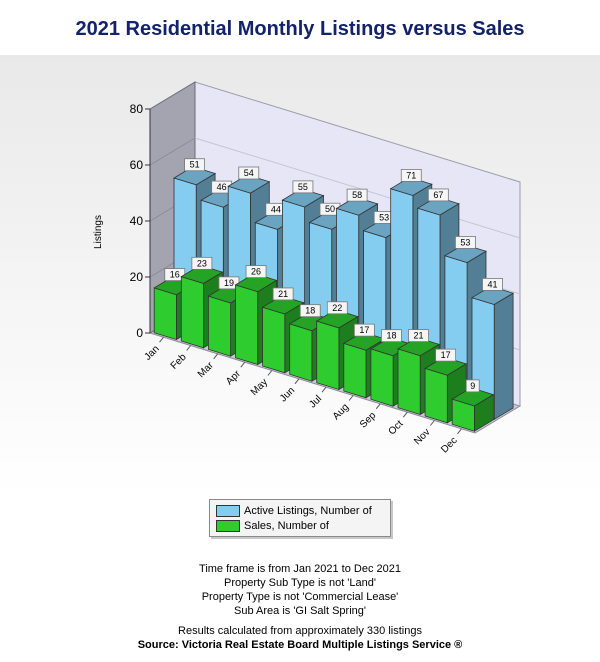 The height and width of the screenshot is (662, 600). Describe the element at coordinates (300, 611) in the screenshot. I see `footnote-subarea: Sub Area is 'GI Salt Spring'` at that location.